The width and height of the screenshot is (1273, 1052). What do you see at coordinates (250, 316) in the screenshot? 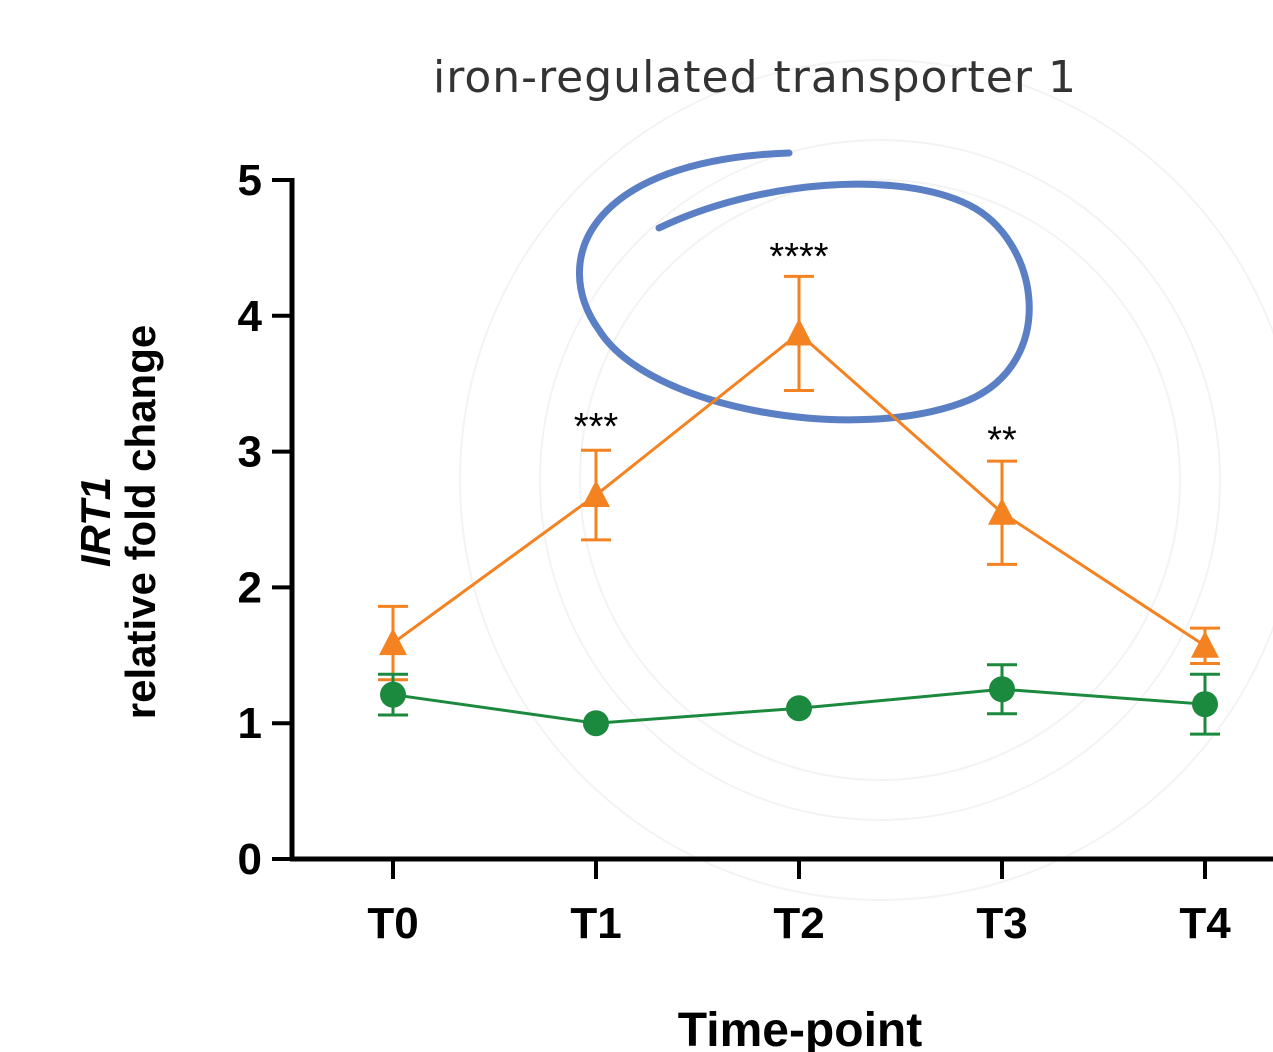
I see `y-tick-label: 4` at bounding box center [250, 316].